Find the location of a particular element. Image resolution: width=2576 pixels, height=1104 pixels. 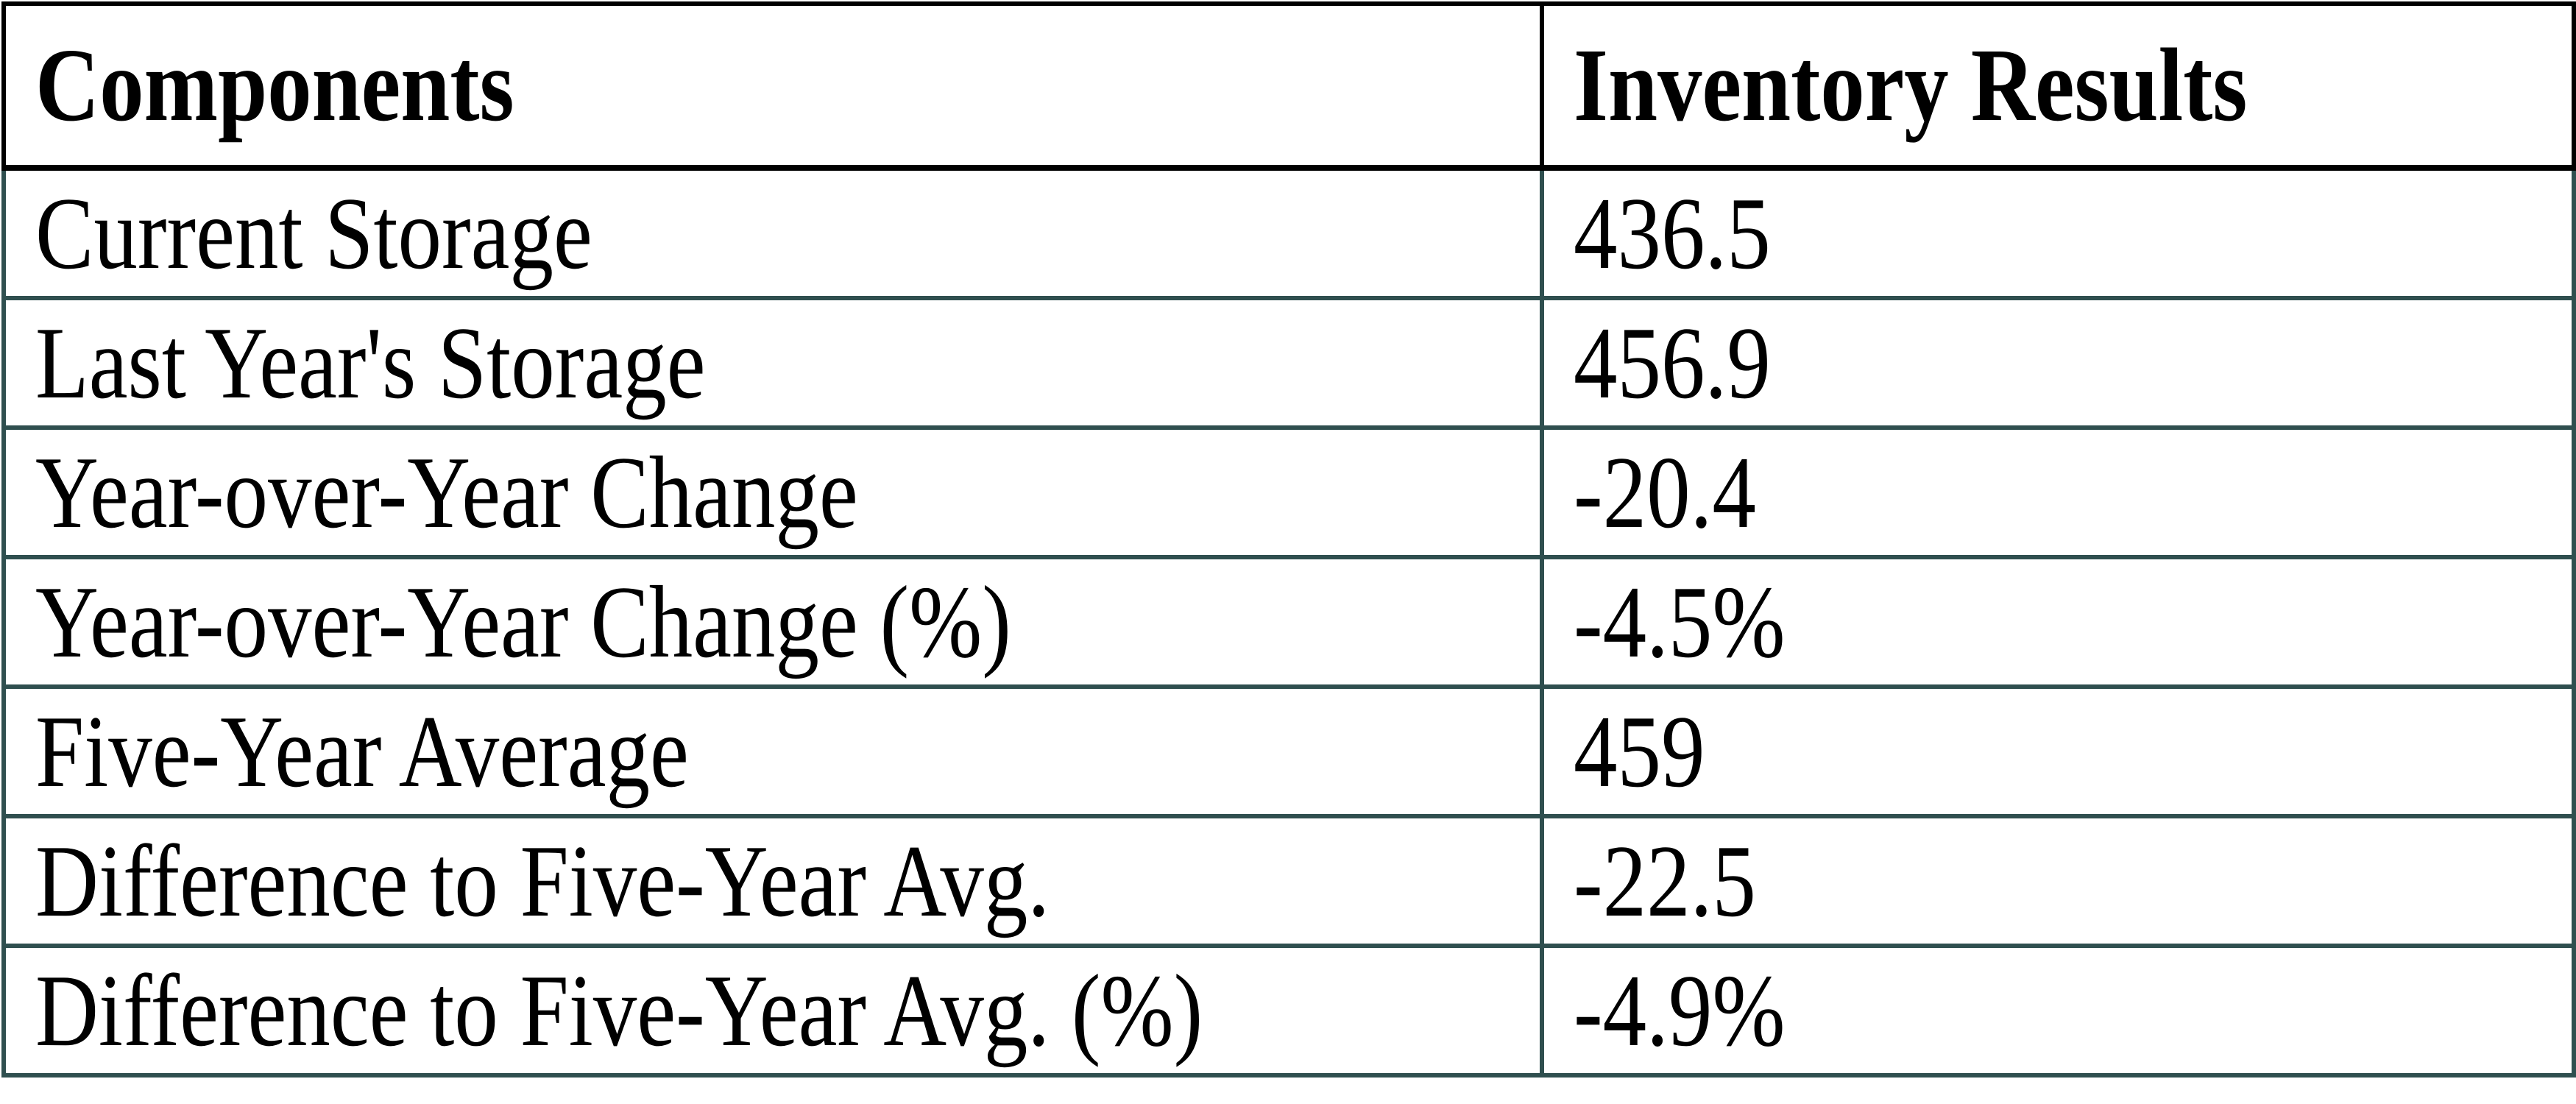

result-cell: -4.5% is located at coordinates (2058, 622).